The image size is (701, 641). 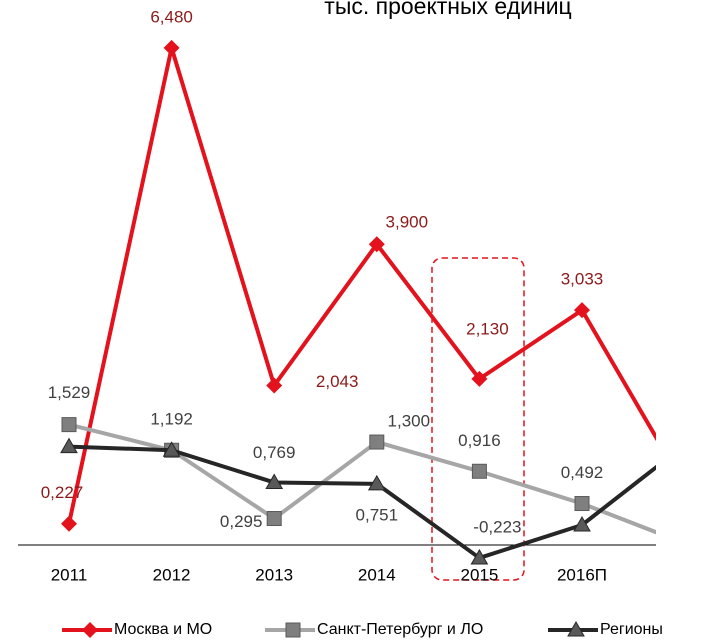 I want to click on chart-title: тыс. проектных единиц, so click(x=447, y=9).